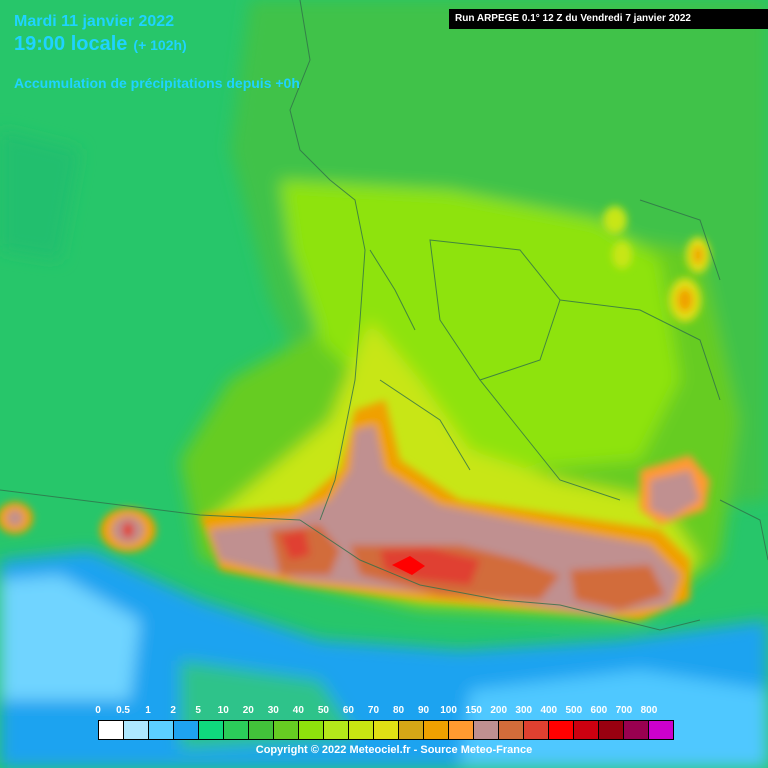 The image size is (768, 768). I want to click on legend-label: 700, so click(624, 710).